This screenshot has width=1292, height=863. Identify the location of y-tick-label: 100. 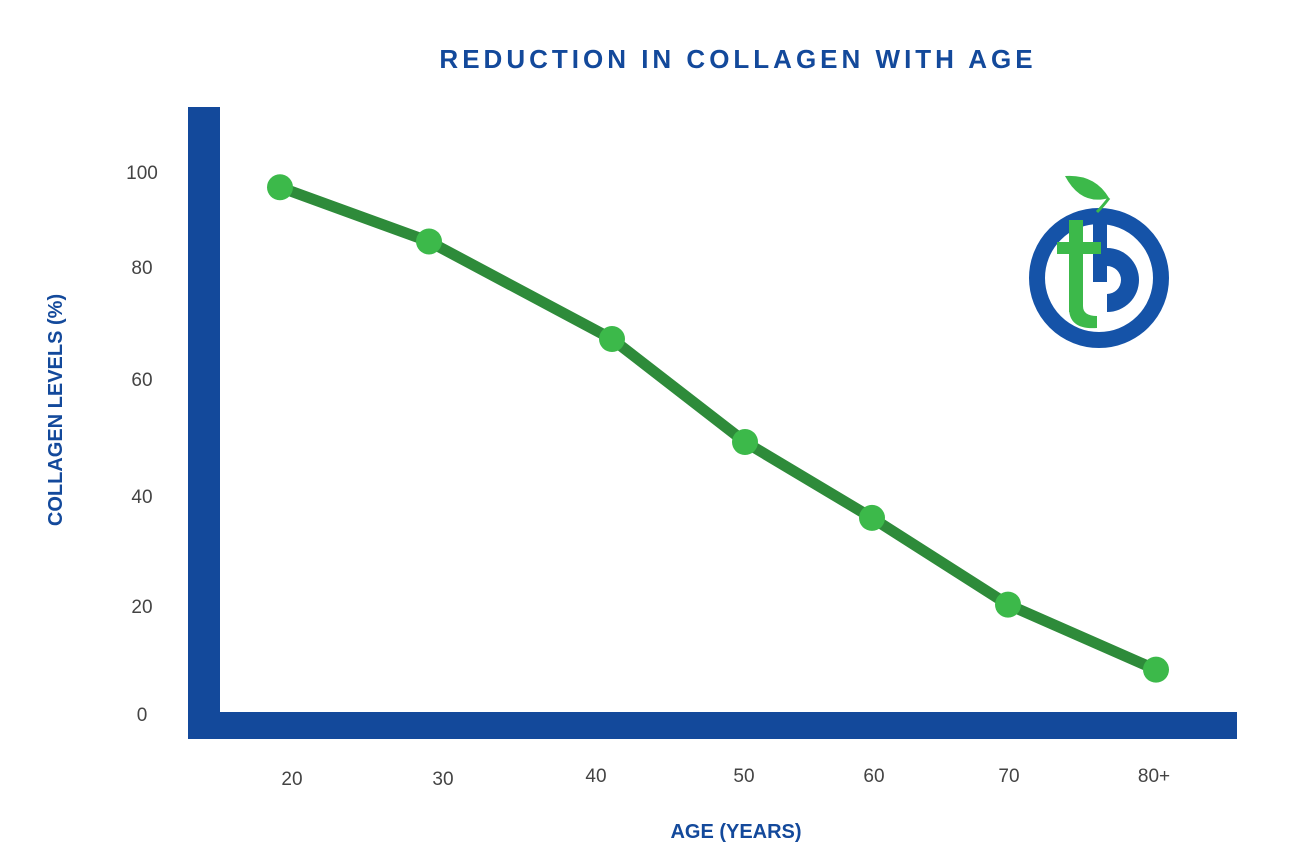
(142, 173).